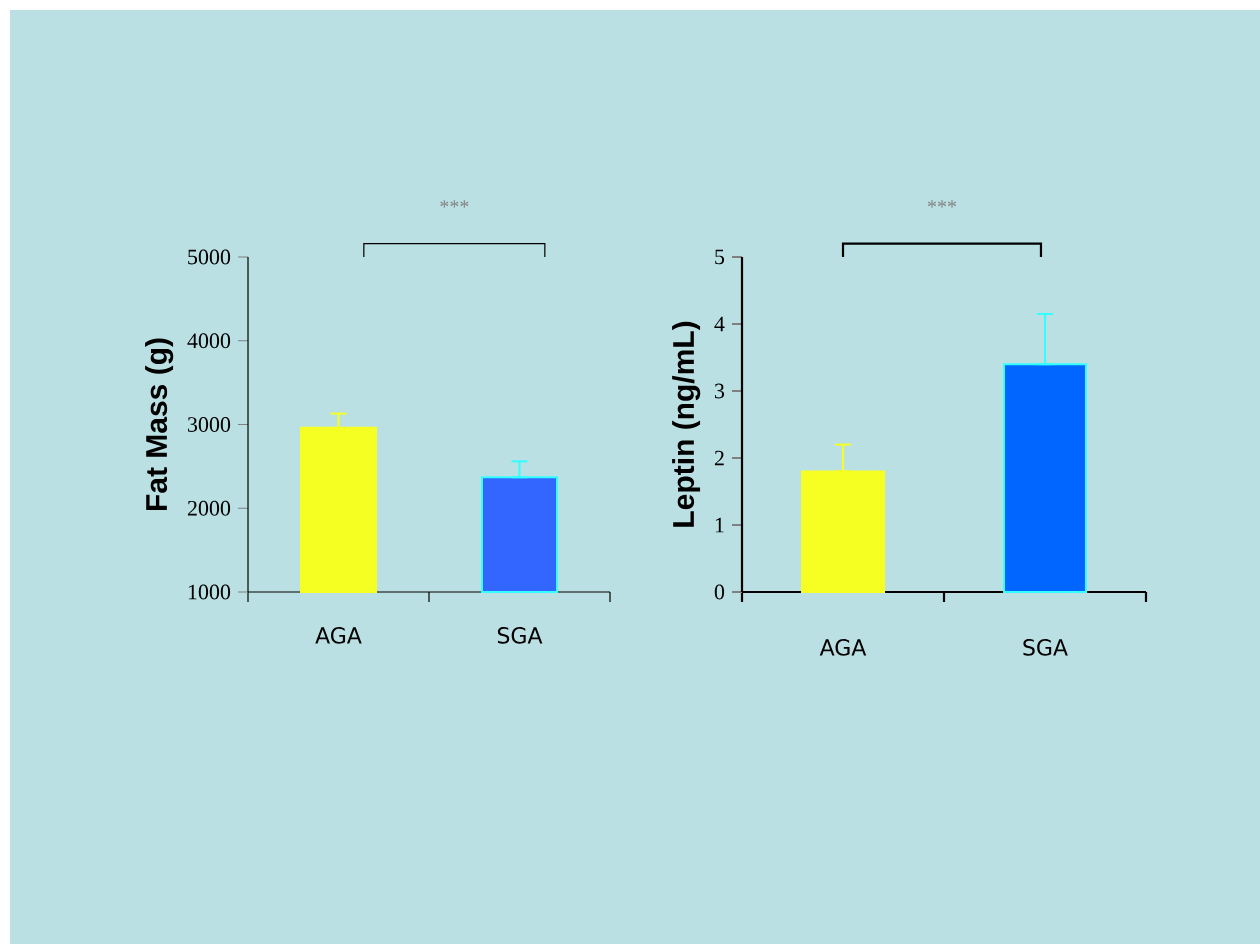 The height and width of the screenshot is (944, 1260). Describe the element at coordinates (209, 592) in the screenshot. I see `y-tick-label: 1000` at that location.